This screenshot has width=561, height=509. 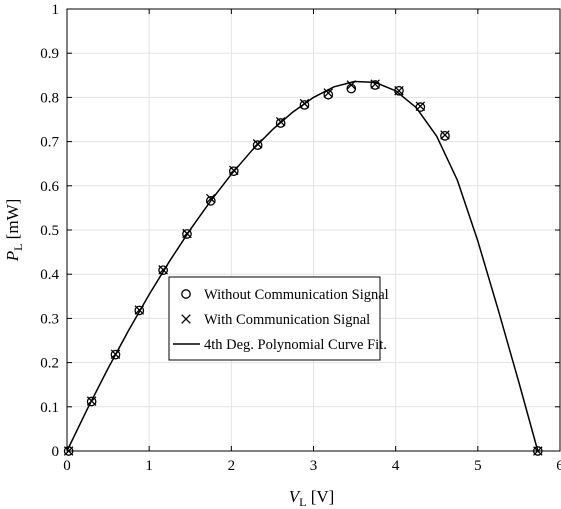 I want to click on y-tick-label: 0.7, so click(x=49, y=143).